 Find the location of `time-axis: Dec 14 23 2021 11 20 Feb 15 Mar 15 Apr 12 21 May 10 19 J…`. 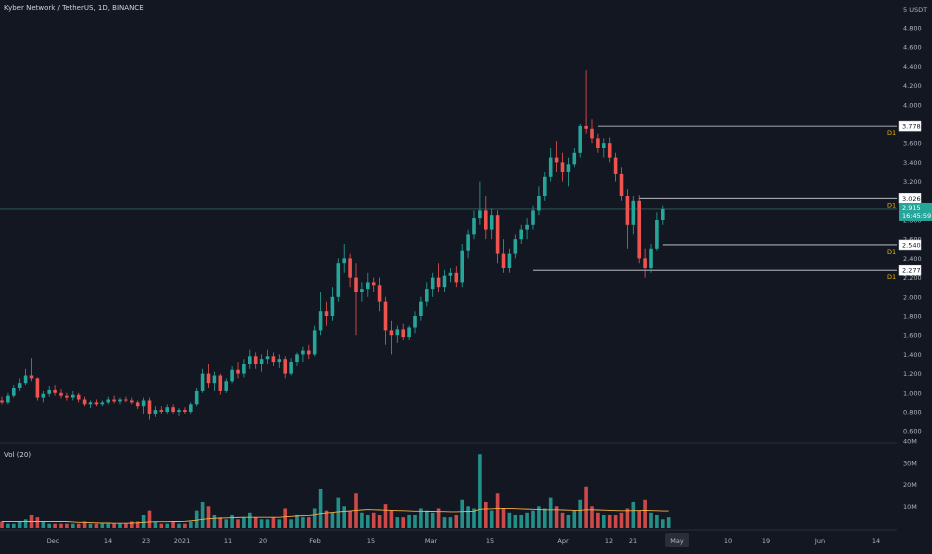

time-axis: Dec 14 23 2021 11 20 Feb 15 Mar 15 Apr 12 21 May 10 19 J… is located at coordinates (463, 540).